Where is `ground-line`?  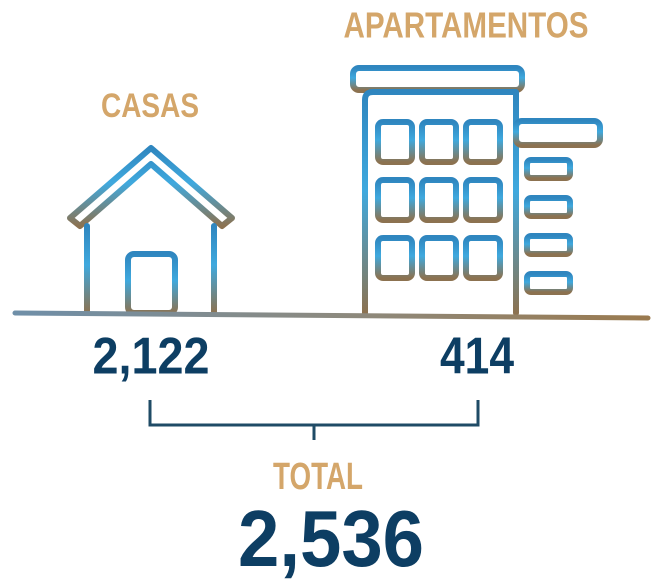
ground-line is located at coordinates (331, 315).